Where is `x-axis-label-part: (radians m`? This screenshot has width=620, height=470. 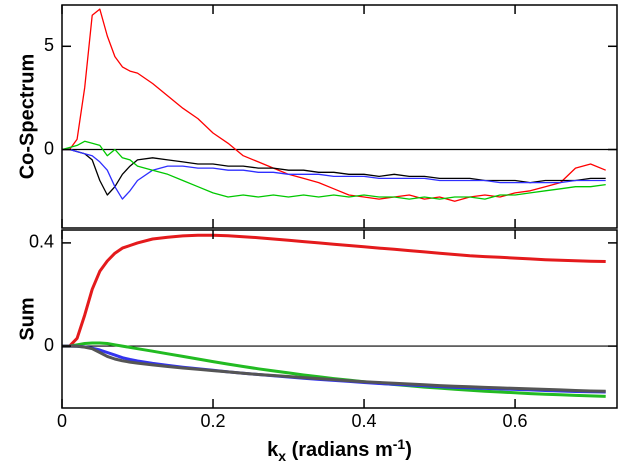
x-axis-label-part: (radians m is located at coordinates (339, 450).